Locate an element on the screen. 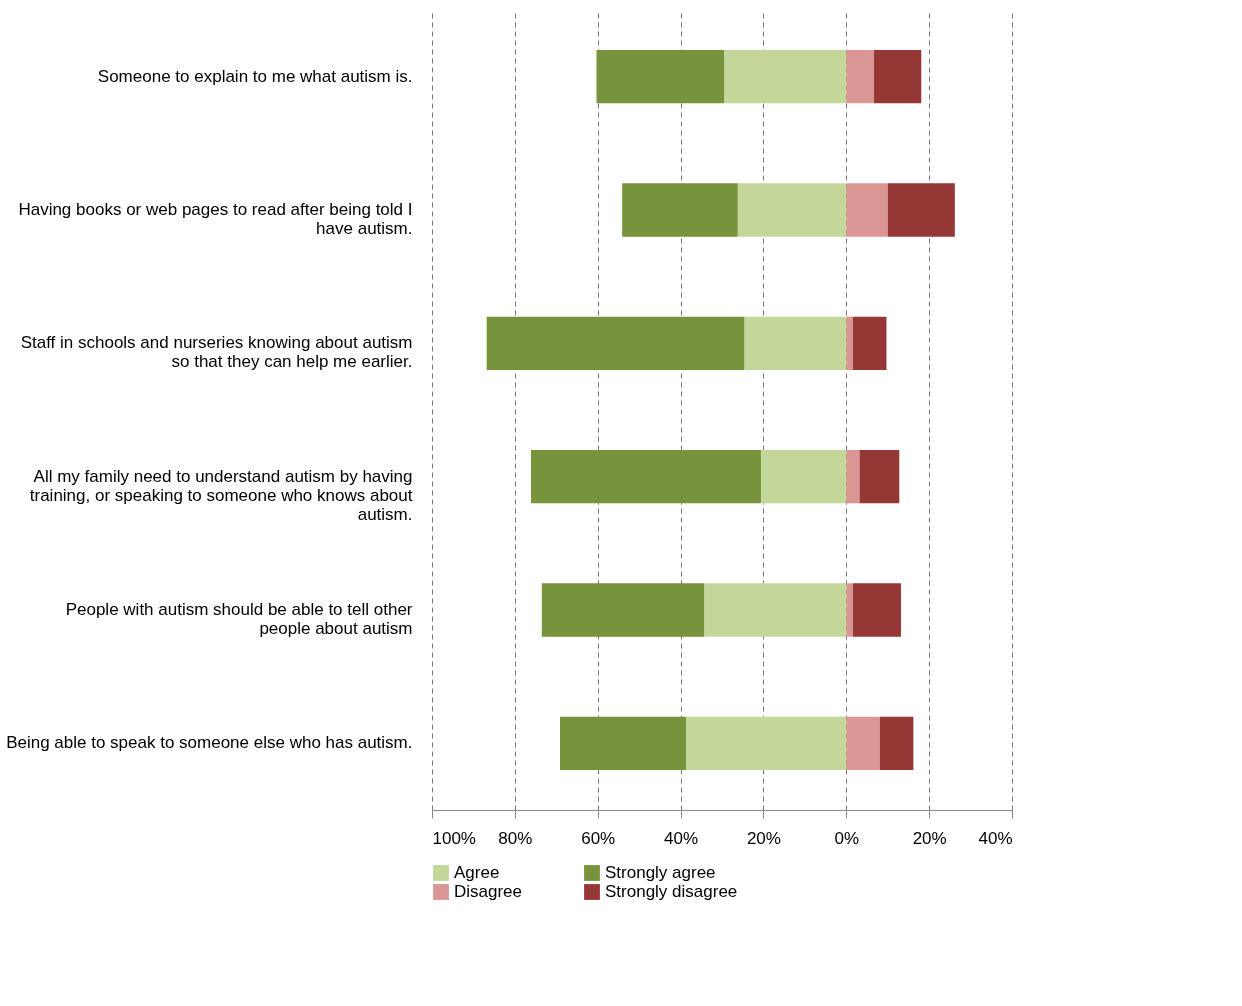 Image resolution: width=1242 pixels, height=1006 pixels. legend-label: Strongly agree is located at coordinates (660, 872).